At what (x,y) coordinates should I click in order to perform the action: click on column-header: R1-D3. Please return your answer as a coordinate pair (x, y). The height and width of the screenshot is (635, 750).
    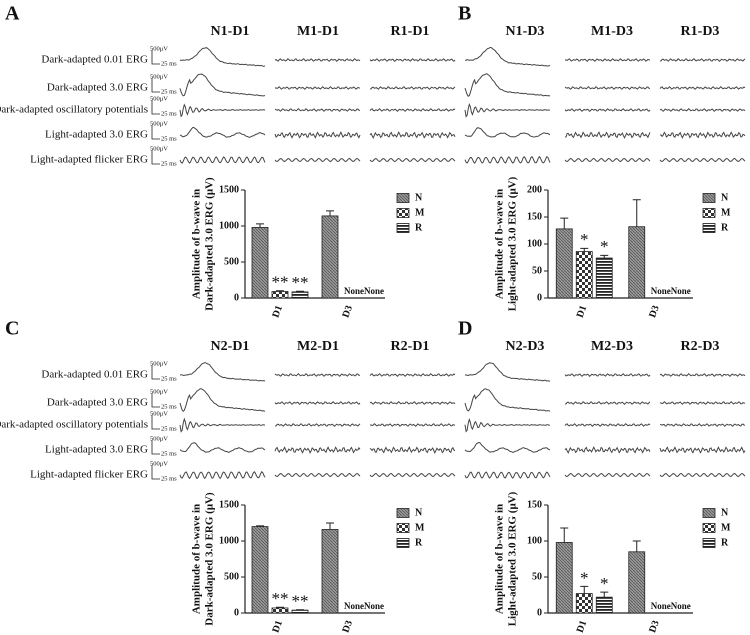
    Looking at the image, I should click on (700, 31).